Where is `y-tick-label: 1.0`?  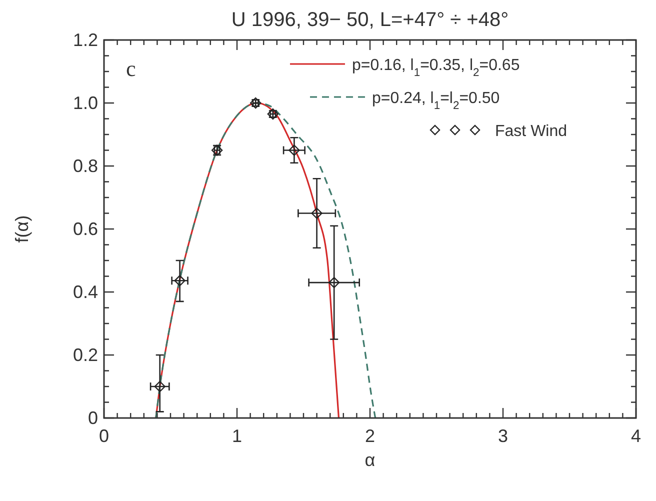
y-tick-label: 1.0 is located at coordinates (85, 103).